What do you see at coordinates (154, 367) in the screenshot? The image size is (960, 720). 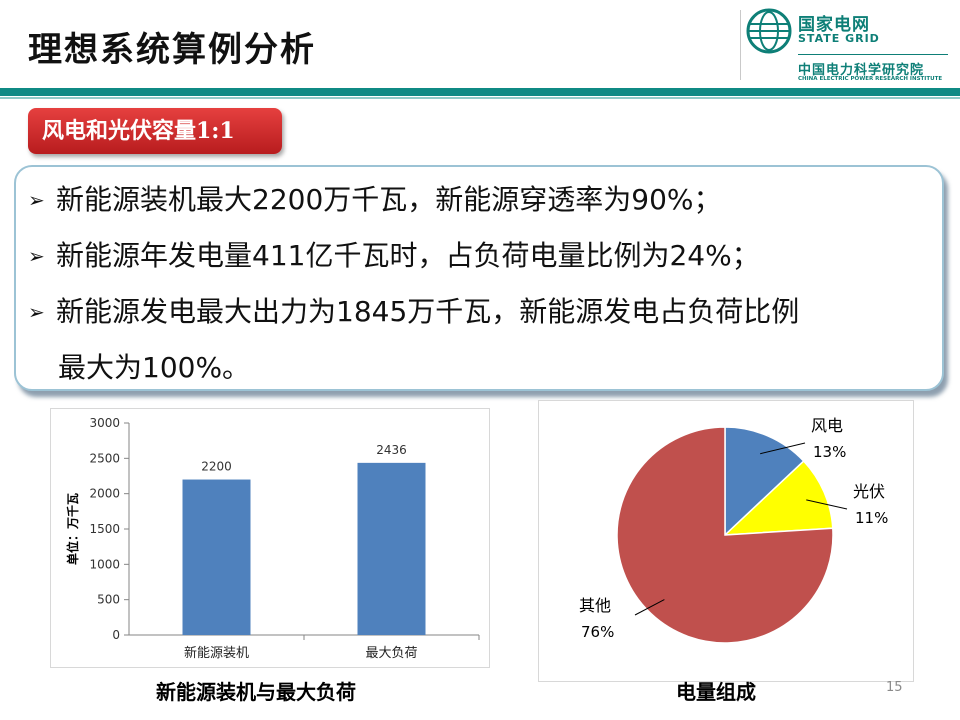 I see `bullet-continuation: 最大为100%。` at bounding box center [154, 367].